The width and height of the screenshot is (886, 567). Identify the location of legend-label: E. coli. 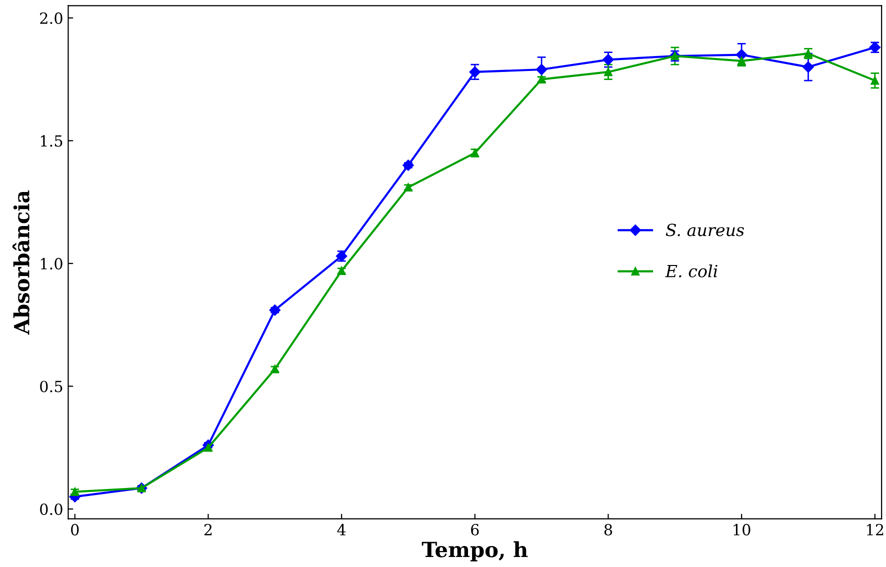
(691, 271).